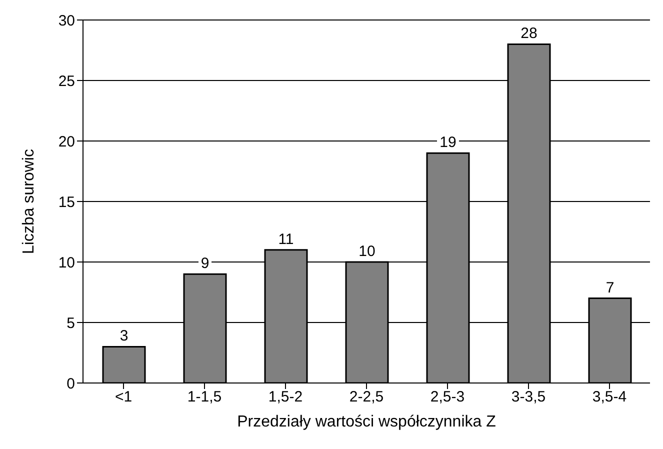 The image size is (663, 449). What do you see at coordinates (366, 397) in the screenshot?
I see `x-tick-label: 2-2,5` at bounding box center [366, 397].